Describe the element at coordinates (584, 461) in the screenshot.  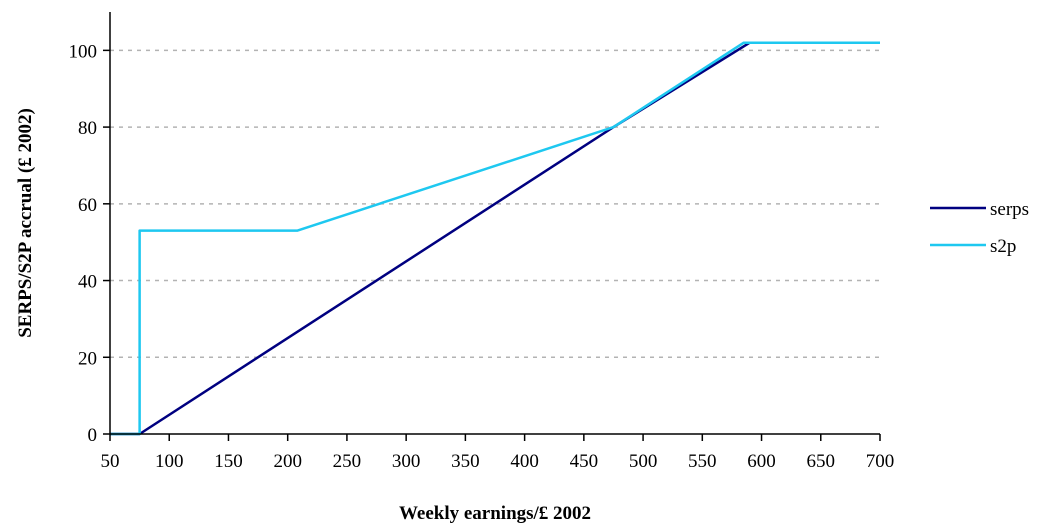
I see `x-tick-label-450: 450` at that location.